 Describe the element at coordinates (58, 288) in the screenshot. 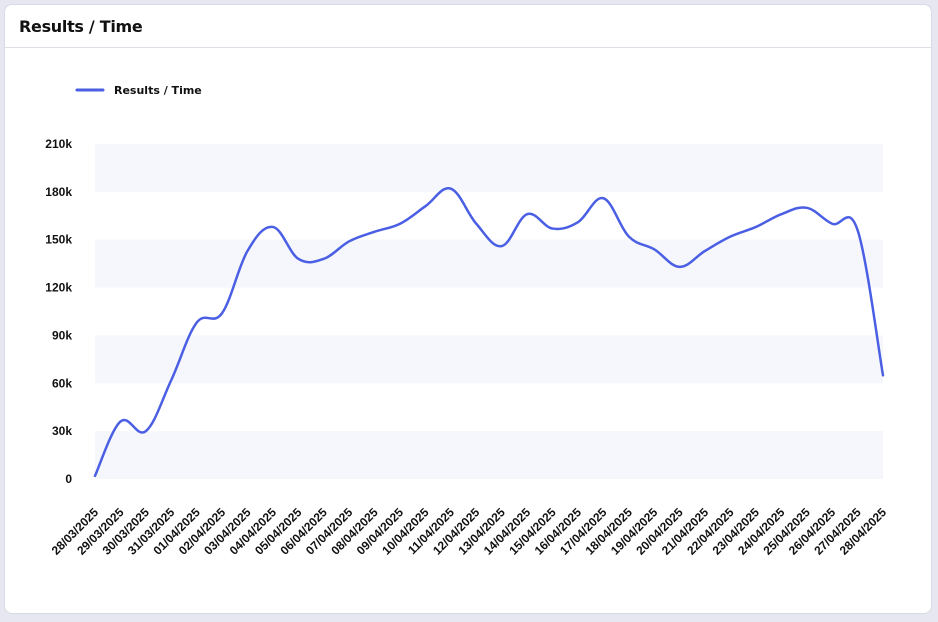

I see `y-tick-label: 120k` at that location.